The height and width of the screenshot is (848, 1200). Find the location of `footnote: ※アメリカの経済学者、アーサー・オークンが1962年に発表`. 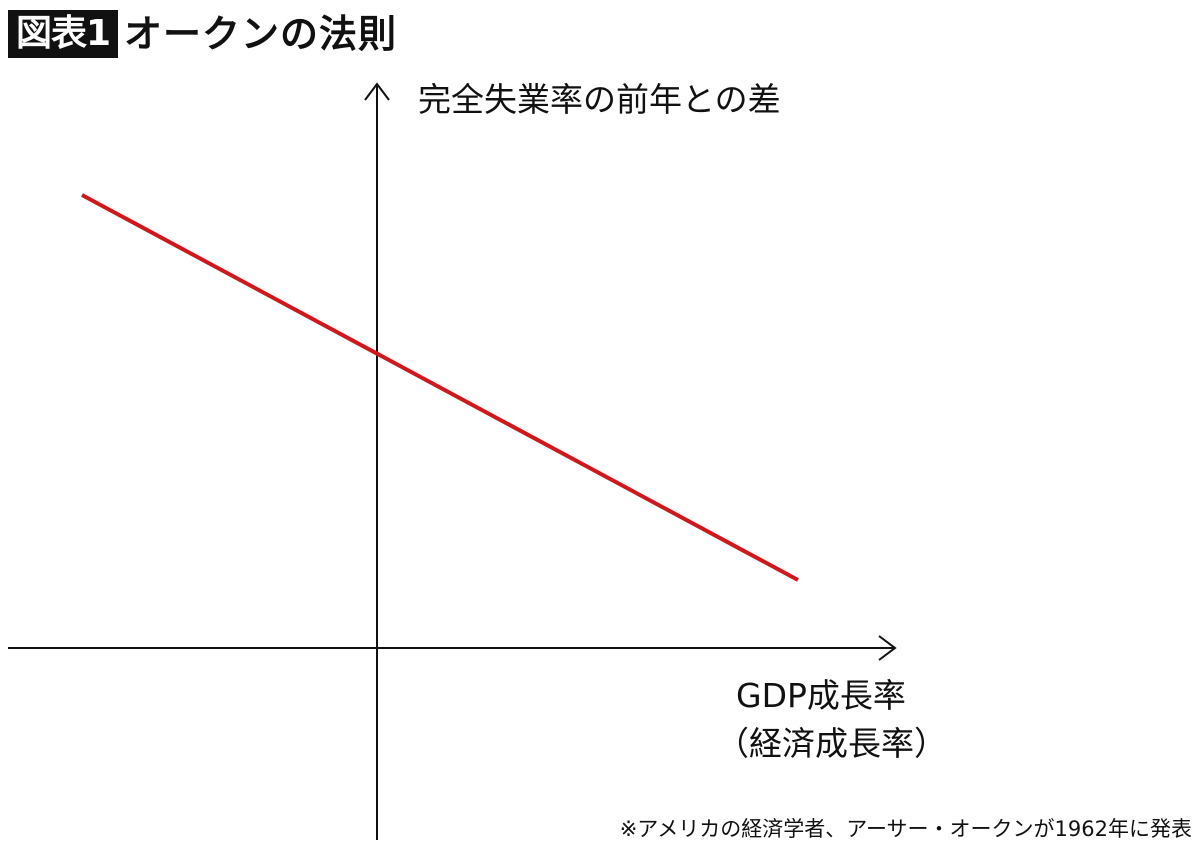

footnote: ※アメリカの経済学者、アーサー・オークンが1962年に発表 is located at coordinates (905, 829).